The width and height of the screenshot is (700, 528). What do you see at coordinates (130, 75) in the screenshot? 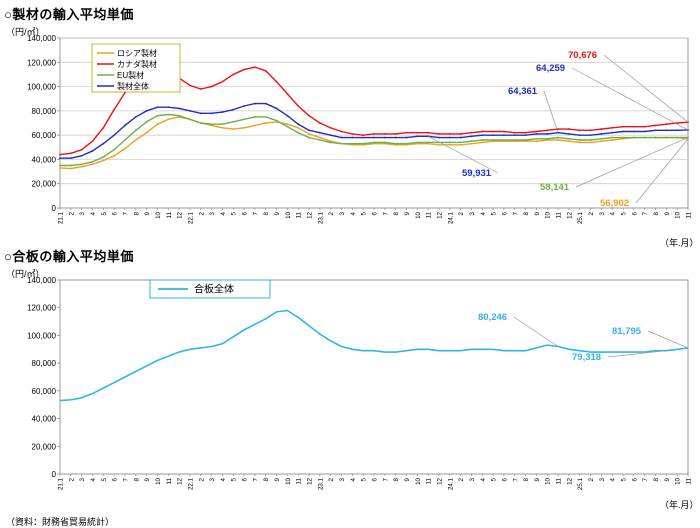
I see `legend-label: EU製材` at bounding box center [130, 75].